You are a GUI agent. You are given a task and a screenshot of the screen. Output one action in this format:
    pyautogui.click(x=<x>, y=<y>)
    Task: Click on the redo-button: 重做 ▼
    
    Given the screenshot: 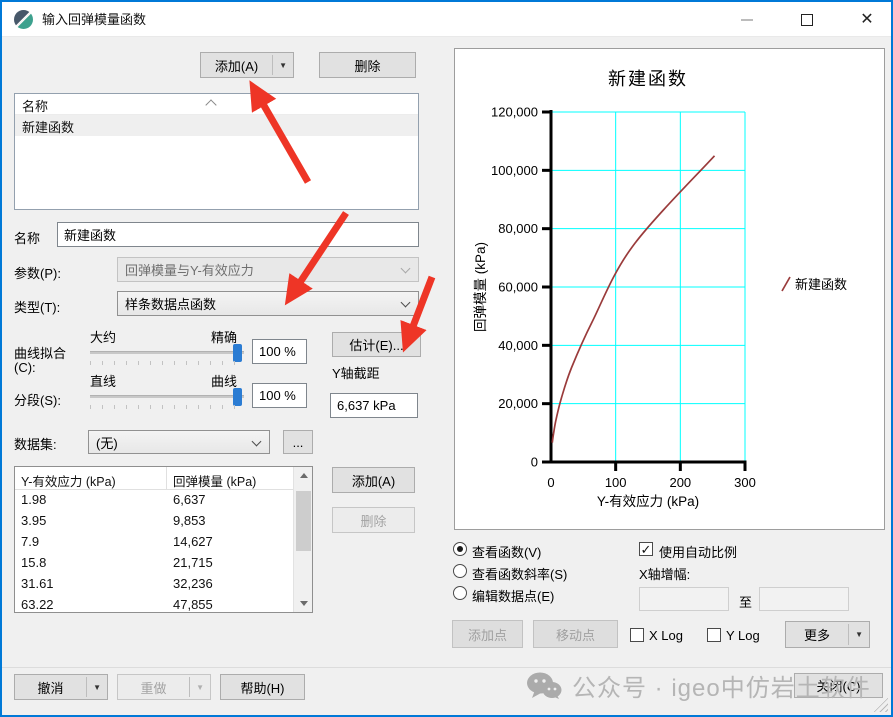 What is the action you would take?
    pyautogui.click(x=164, y=687)
    